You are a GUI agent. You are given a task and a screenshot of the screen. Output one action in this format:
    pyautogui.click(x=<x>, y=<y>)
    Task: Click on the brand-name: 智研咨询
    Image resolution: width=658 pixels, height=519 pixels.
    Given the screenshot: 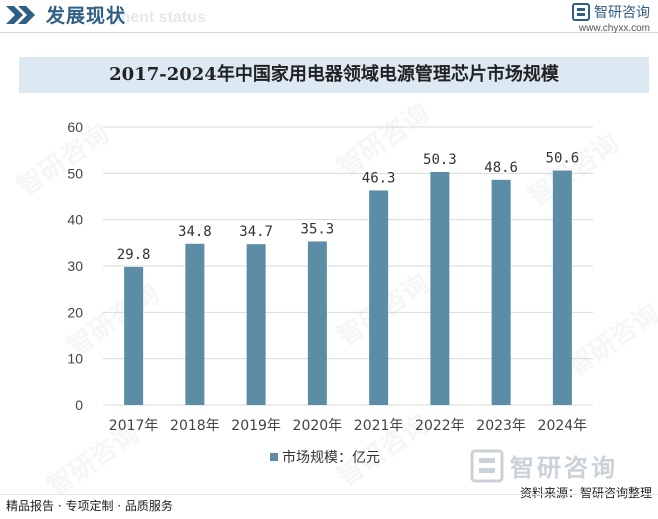 What is the action you would take?
    pyautogui.click(x=622, y=13)
    